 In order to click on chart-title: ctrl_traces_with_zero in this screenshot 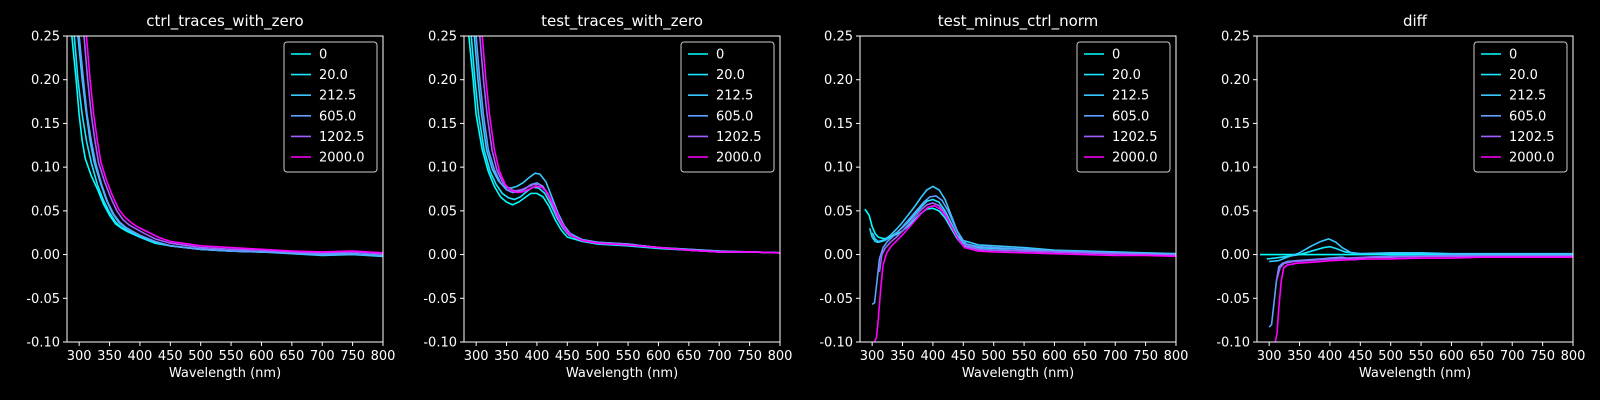, I will do `click(224, 21)`.